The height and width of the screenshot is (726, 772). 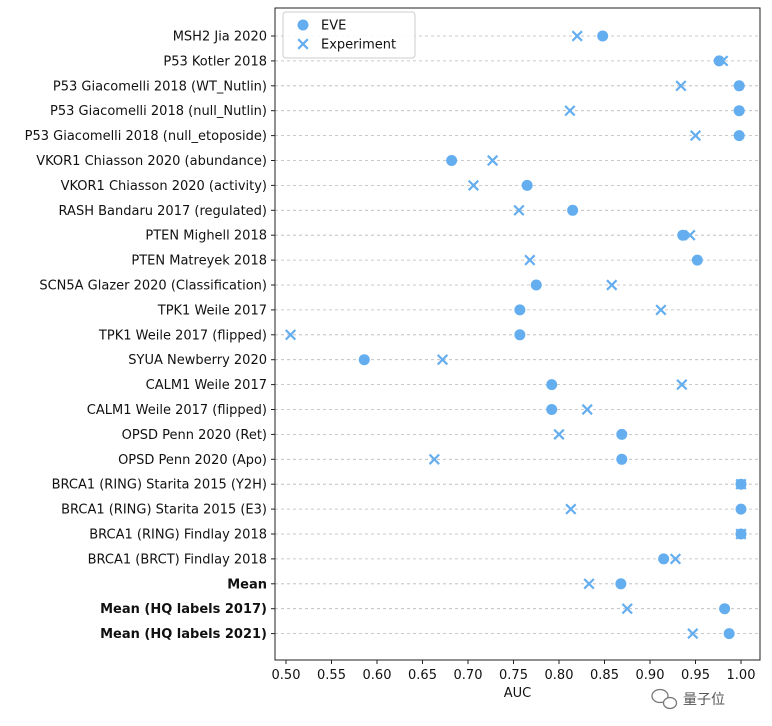 I want to click on category-label: P53 Giacomelli 2018 (null_etoposide), so click(x=146, y=136).